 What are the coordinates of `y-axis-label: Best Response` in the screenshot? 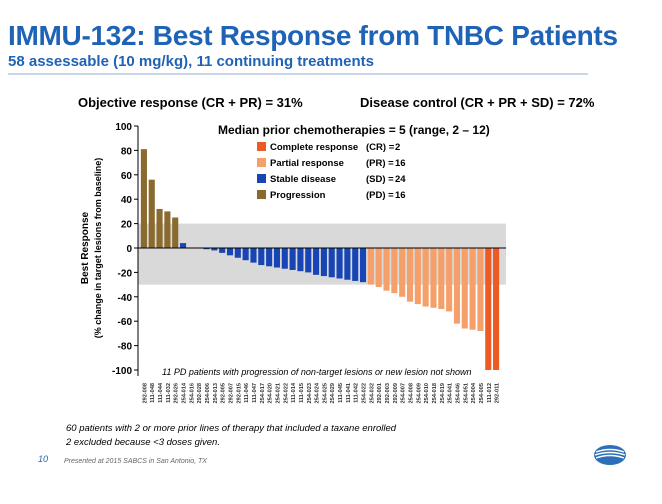 It's located at (85, 247).